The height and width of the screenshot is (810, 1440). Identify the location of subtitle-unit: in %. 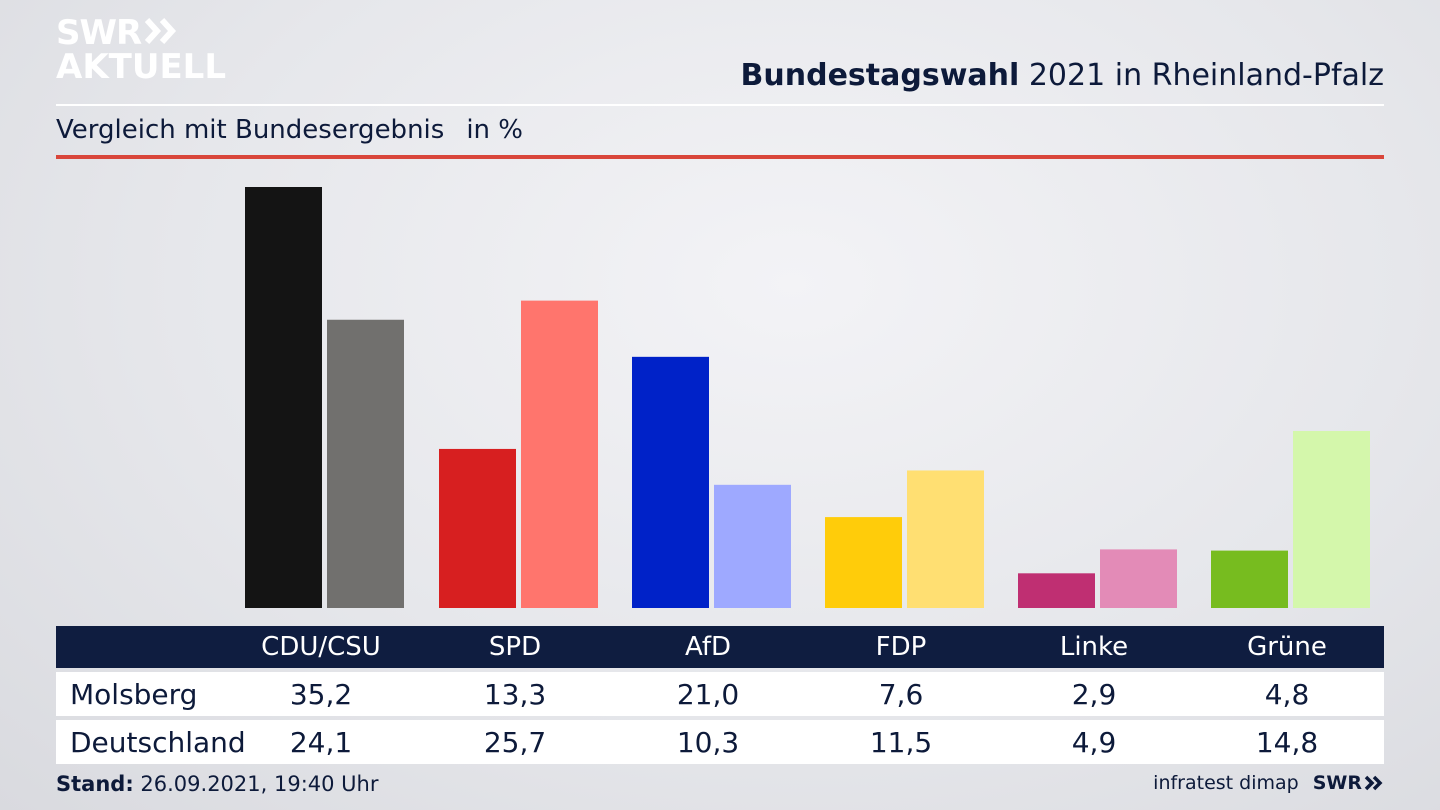
(494, 130).